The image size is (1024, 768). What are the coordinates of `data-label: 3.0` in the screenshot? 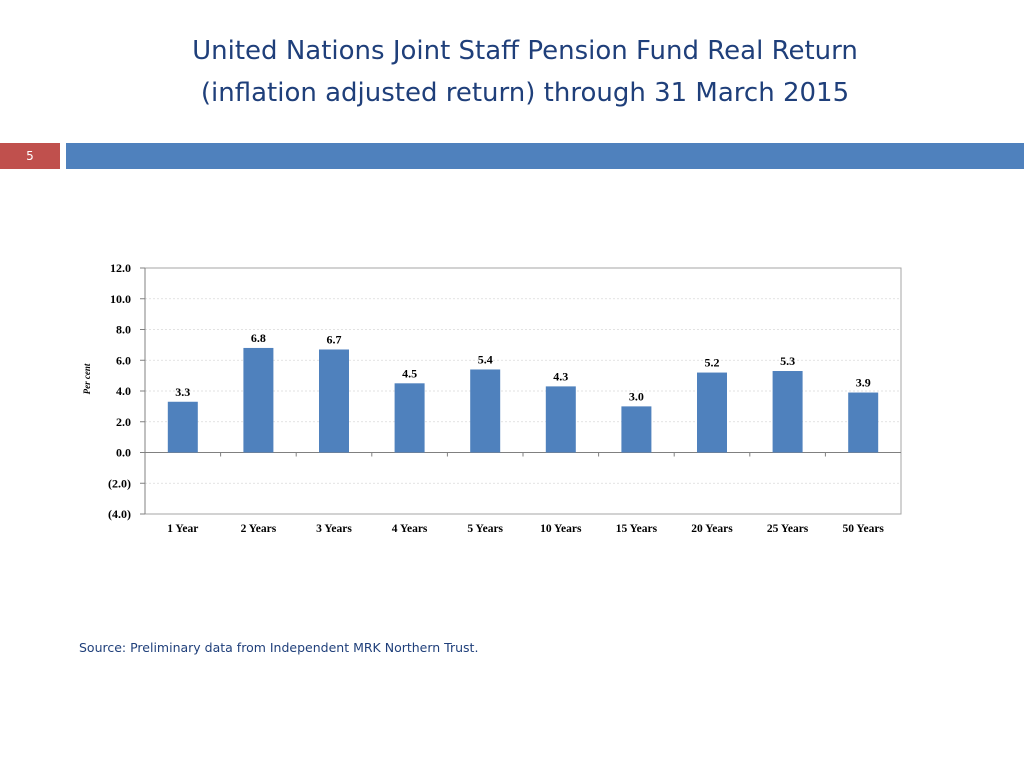 It's located at (636, 396).